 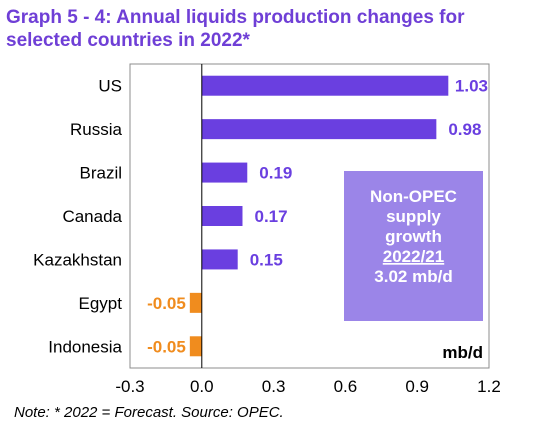 What do you see at coordinates (149, 412) in the screenshot?
I see `source-note: Note: * 2022 = Forecast. Source: OPEC.` at bounding box center [149, 412].